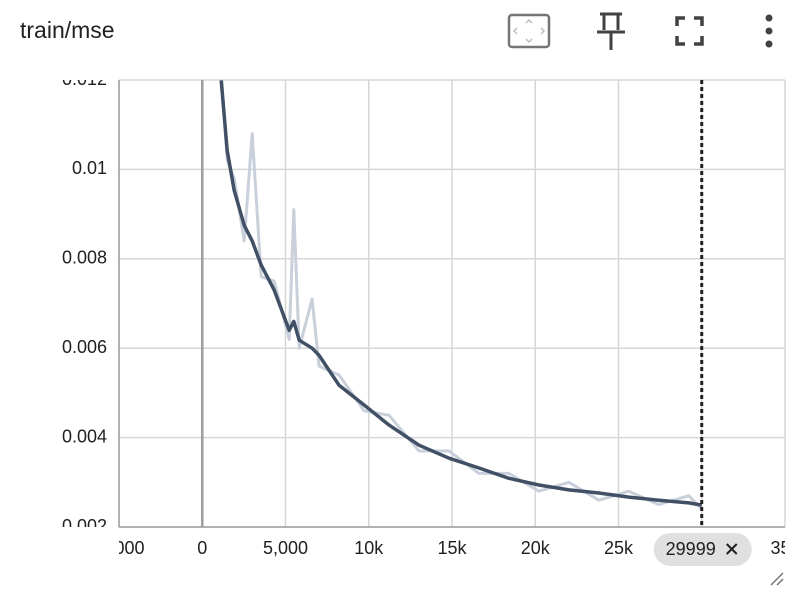  Describe the element at coordinates (777, 579) in the screenshot. I see `resize-handle` at that location.